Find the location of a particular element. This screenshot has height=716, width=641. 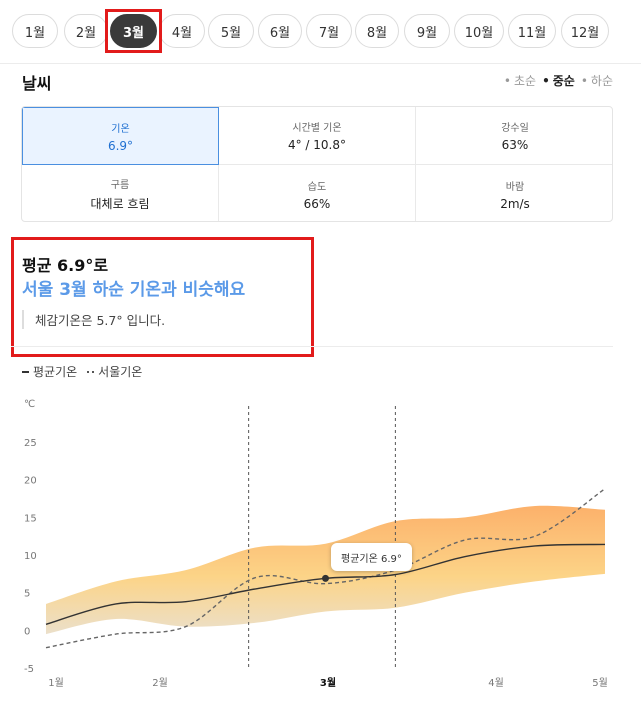

y-tick-label: -5 is located at coordinates (29, 669).